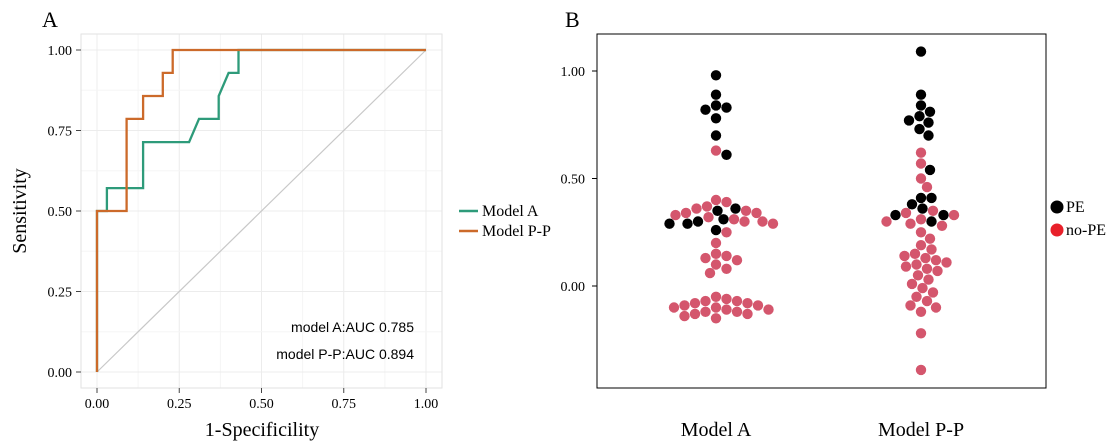  Describe the element at coordinates (262, 430) in the screenshot. I see `panel-a-x-axis-title: 1-Specificility` at that location.